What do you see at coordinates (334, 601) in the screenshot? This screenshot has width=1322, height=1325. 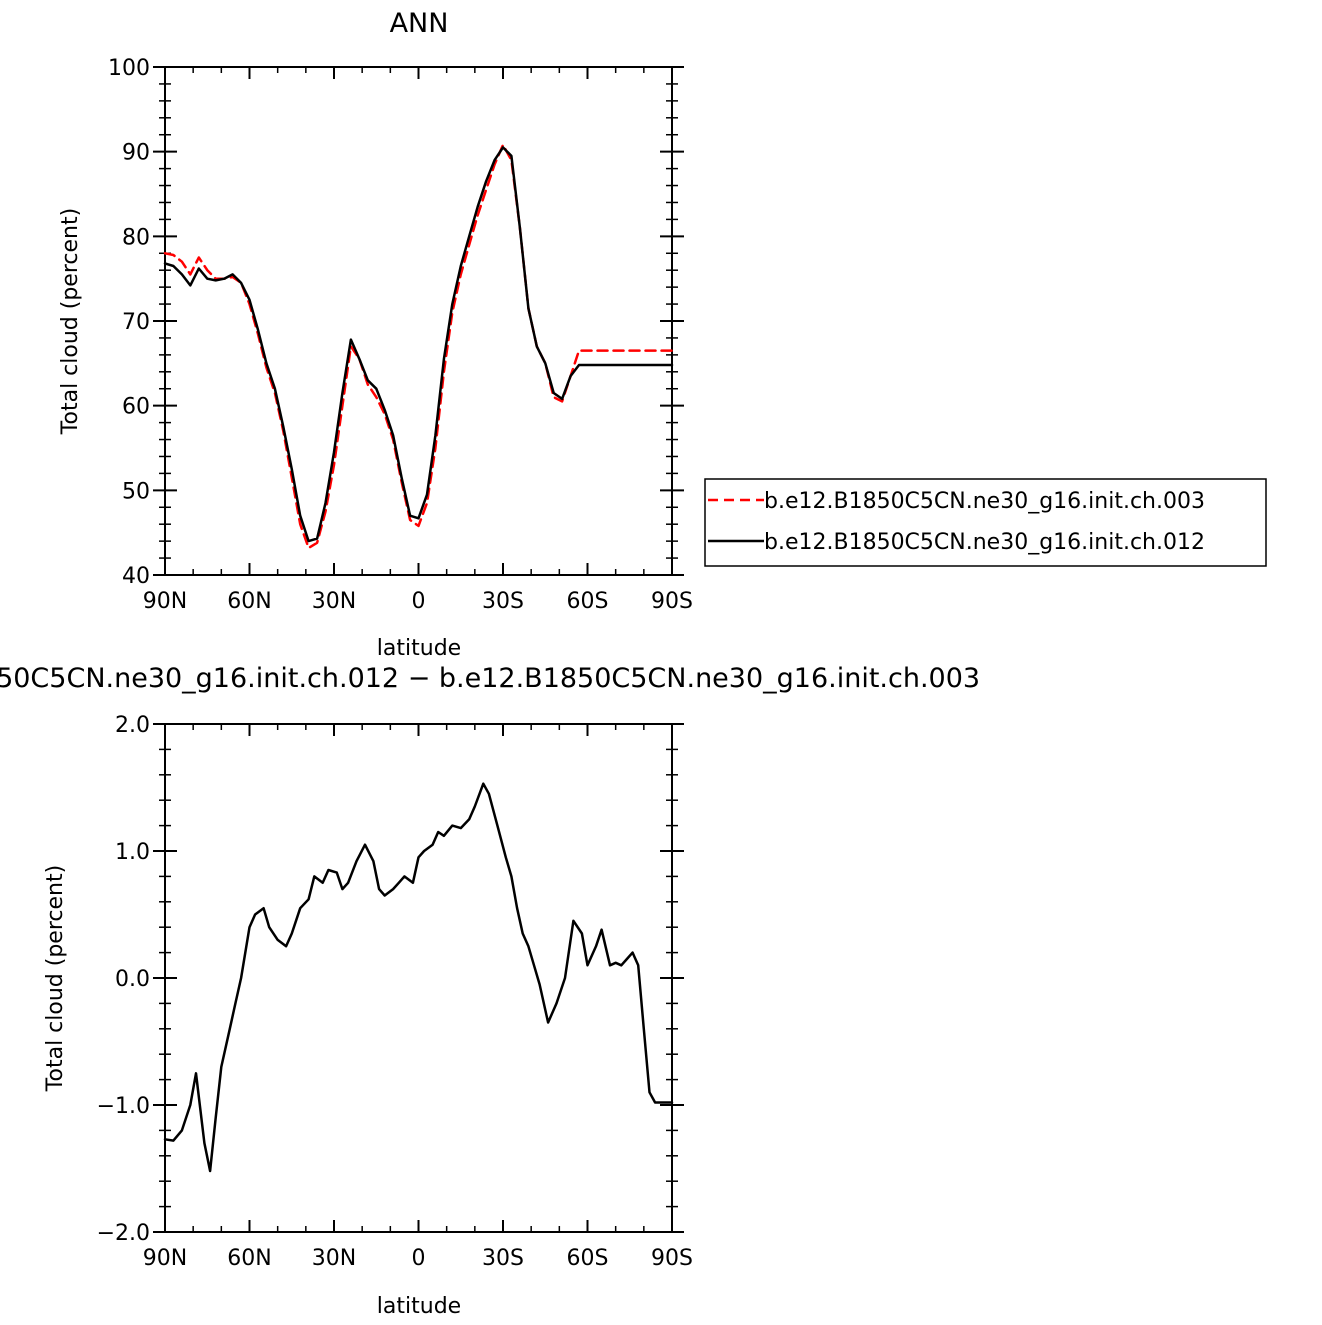 I see `top-x-tick-label: 30N` at bounding box center [334, 601].